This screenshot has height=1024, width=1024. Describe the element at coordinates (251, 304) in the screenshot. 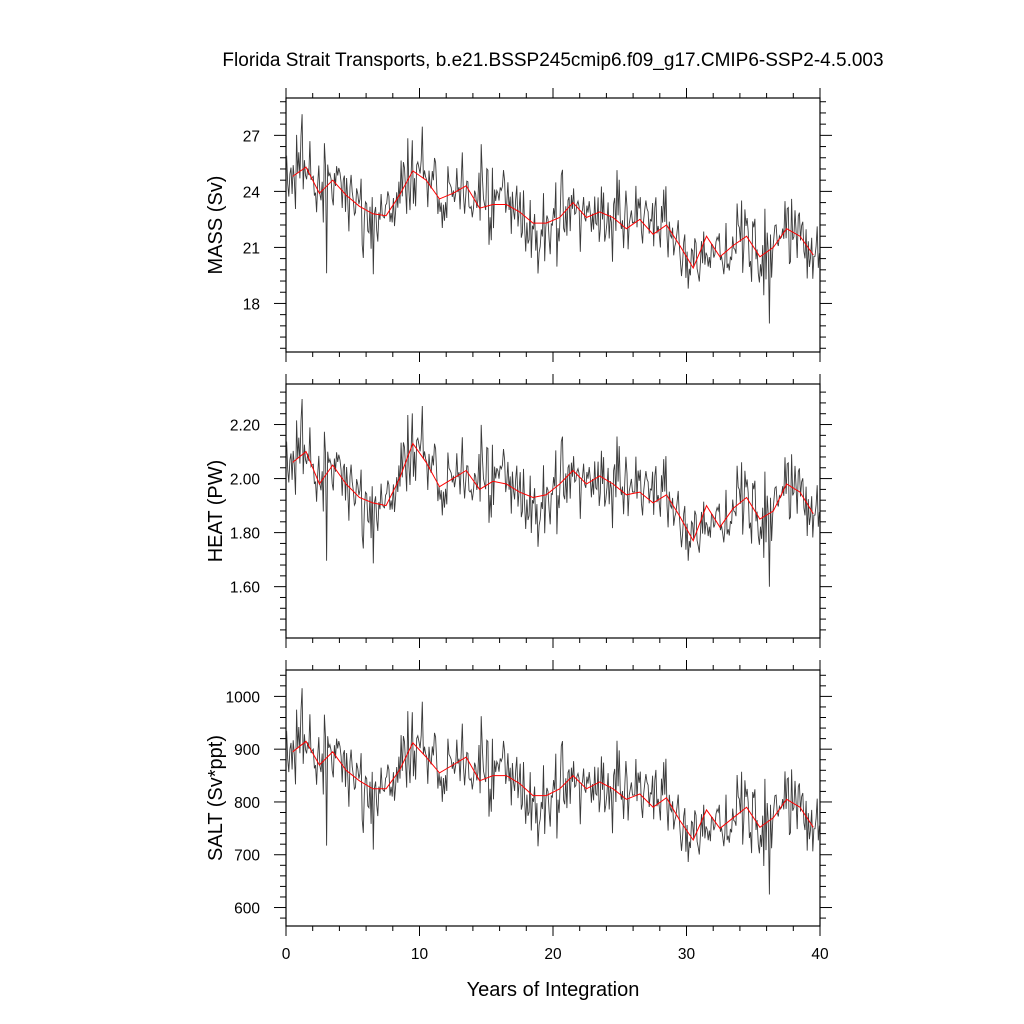

I see `y-tick-label: 18` at that location.